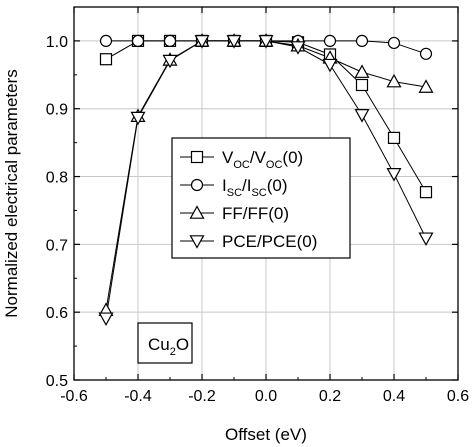 This screenshot has width=474, height=447. Describe the element at coordinates (11, 193) in the screenshot. I see `y-axis-title: Normalized electrical parameters` at that location.